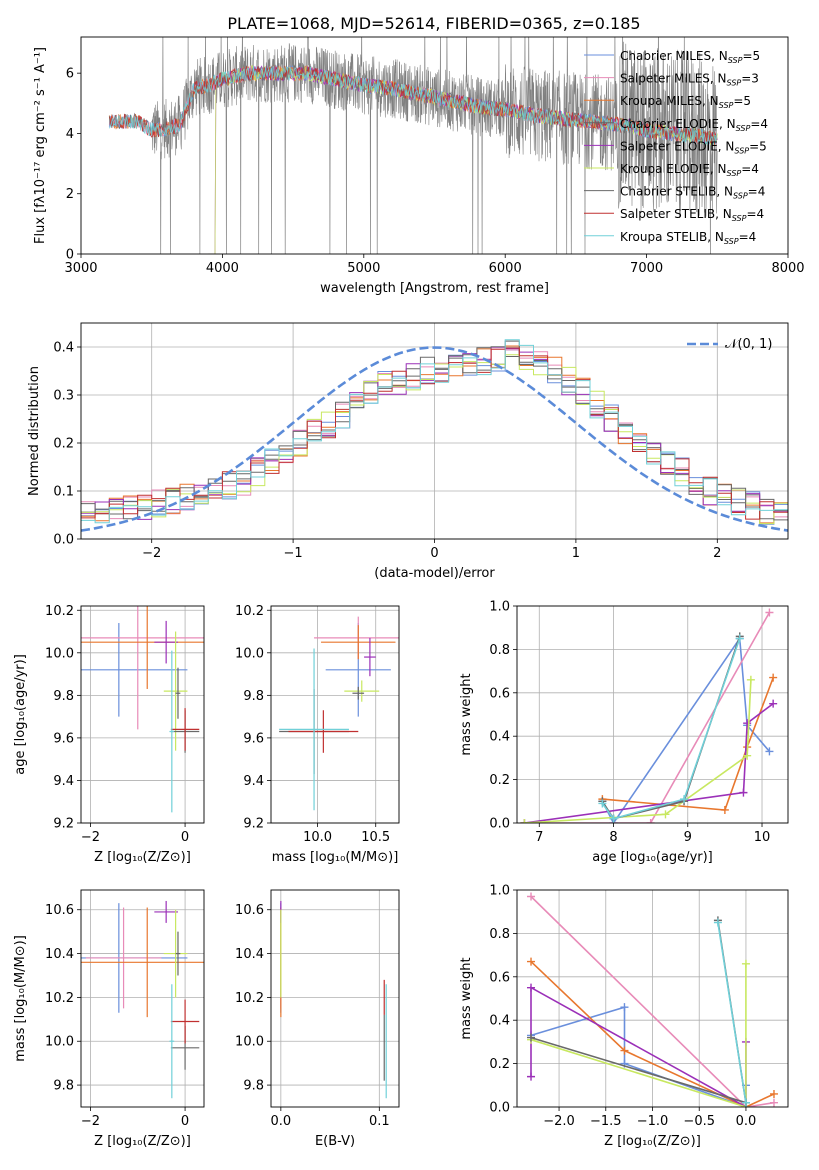 The height and width of the screenshot is (1170, 819). Describe the element at coordinates (652, 1141) in the screenshot. I see `weight-vs-Z-xlabel: Z [log₁₀(Z/Z⊙)]` at that location.